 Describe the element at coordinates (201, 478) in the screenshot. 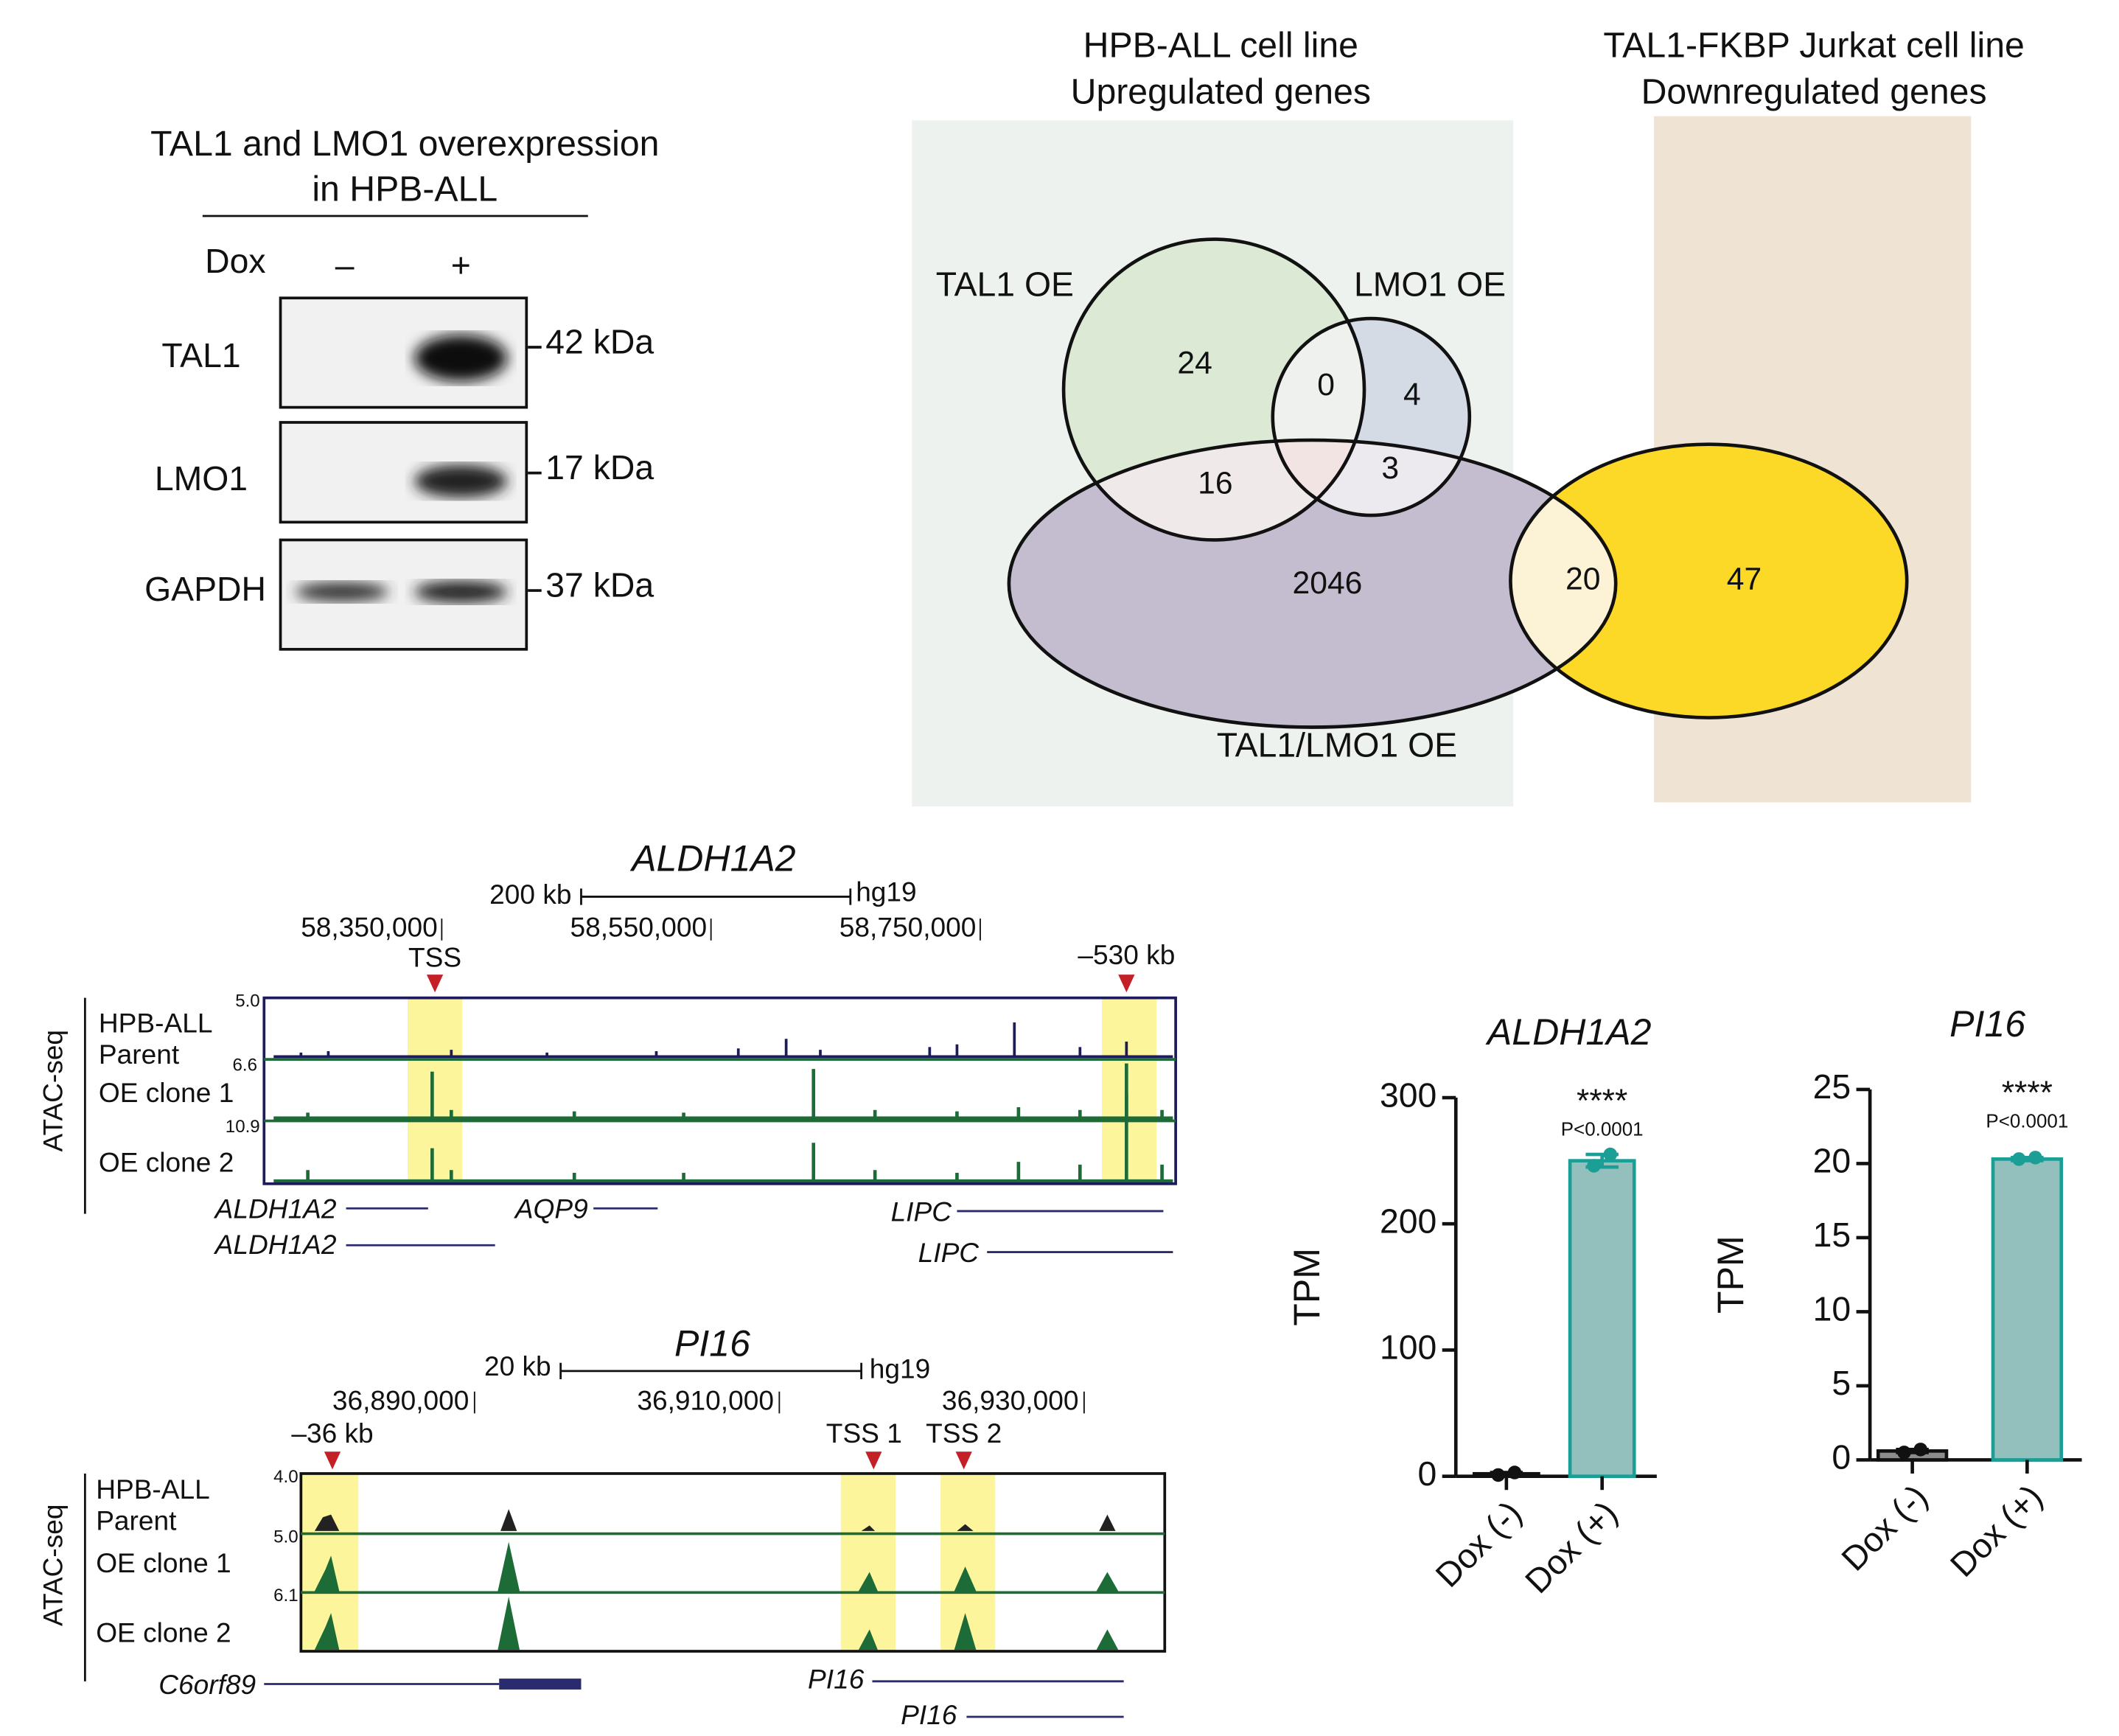

I see `protein: LMO1` at that location.